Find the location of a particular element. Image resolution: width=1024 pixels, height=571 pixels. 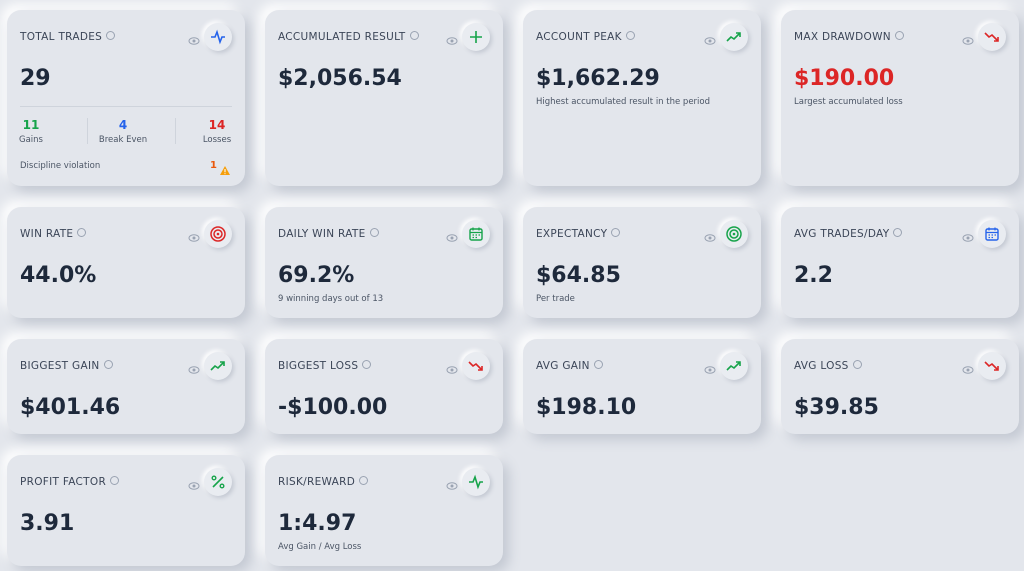

card-title: AVG GAIN is located at coordinates (569, 366).